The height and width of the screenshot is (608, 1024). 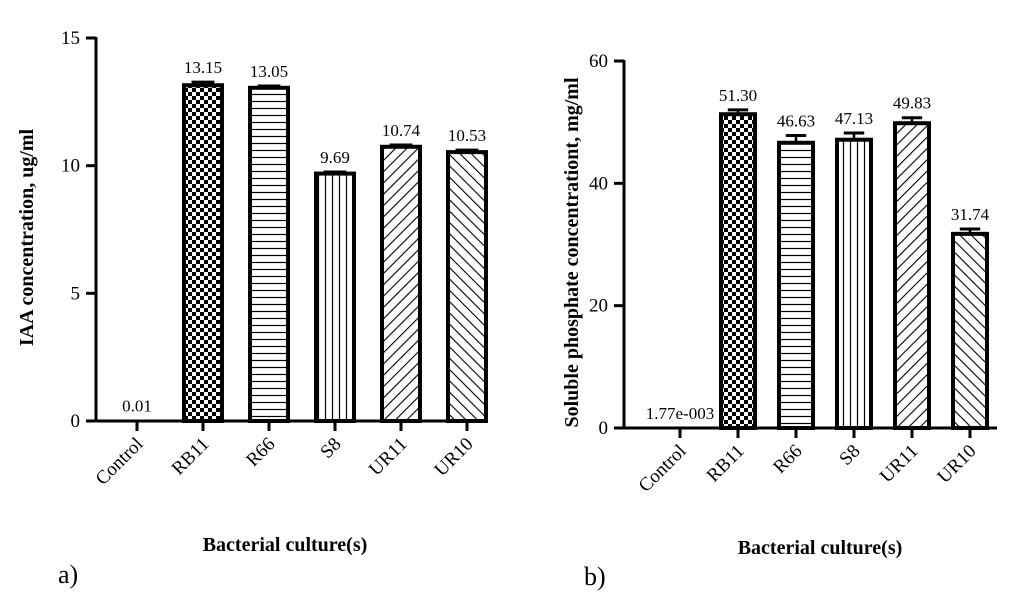 What do you see at coordinates (595, 576) in the screenshot?
I see `panel-label: b)` at bounding box center [595, 576].